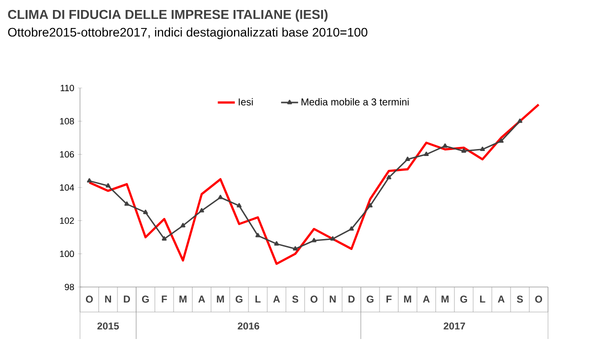 The image size is (600, 360). I want to click on text: 2017, so click(455, 326).